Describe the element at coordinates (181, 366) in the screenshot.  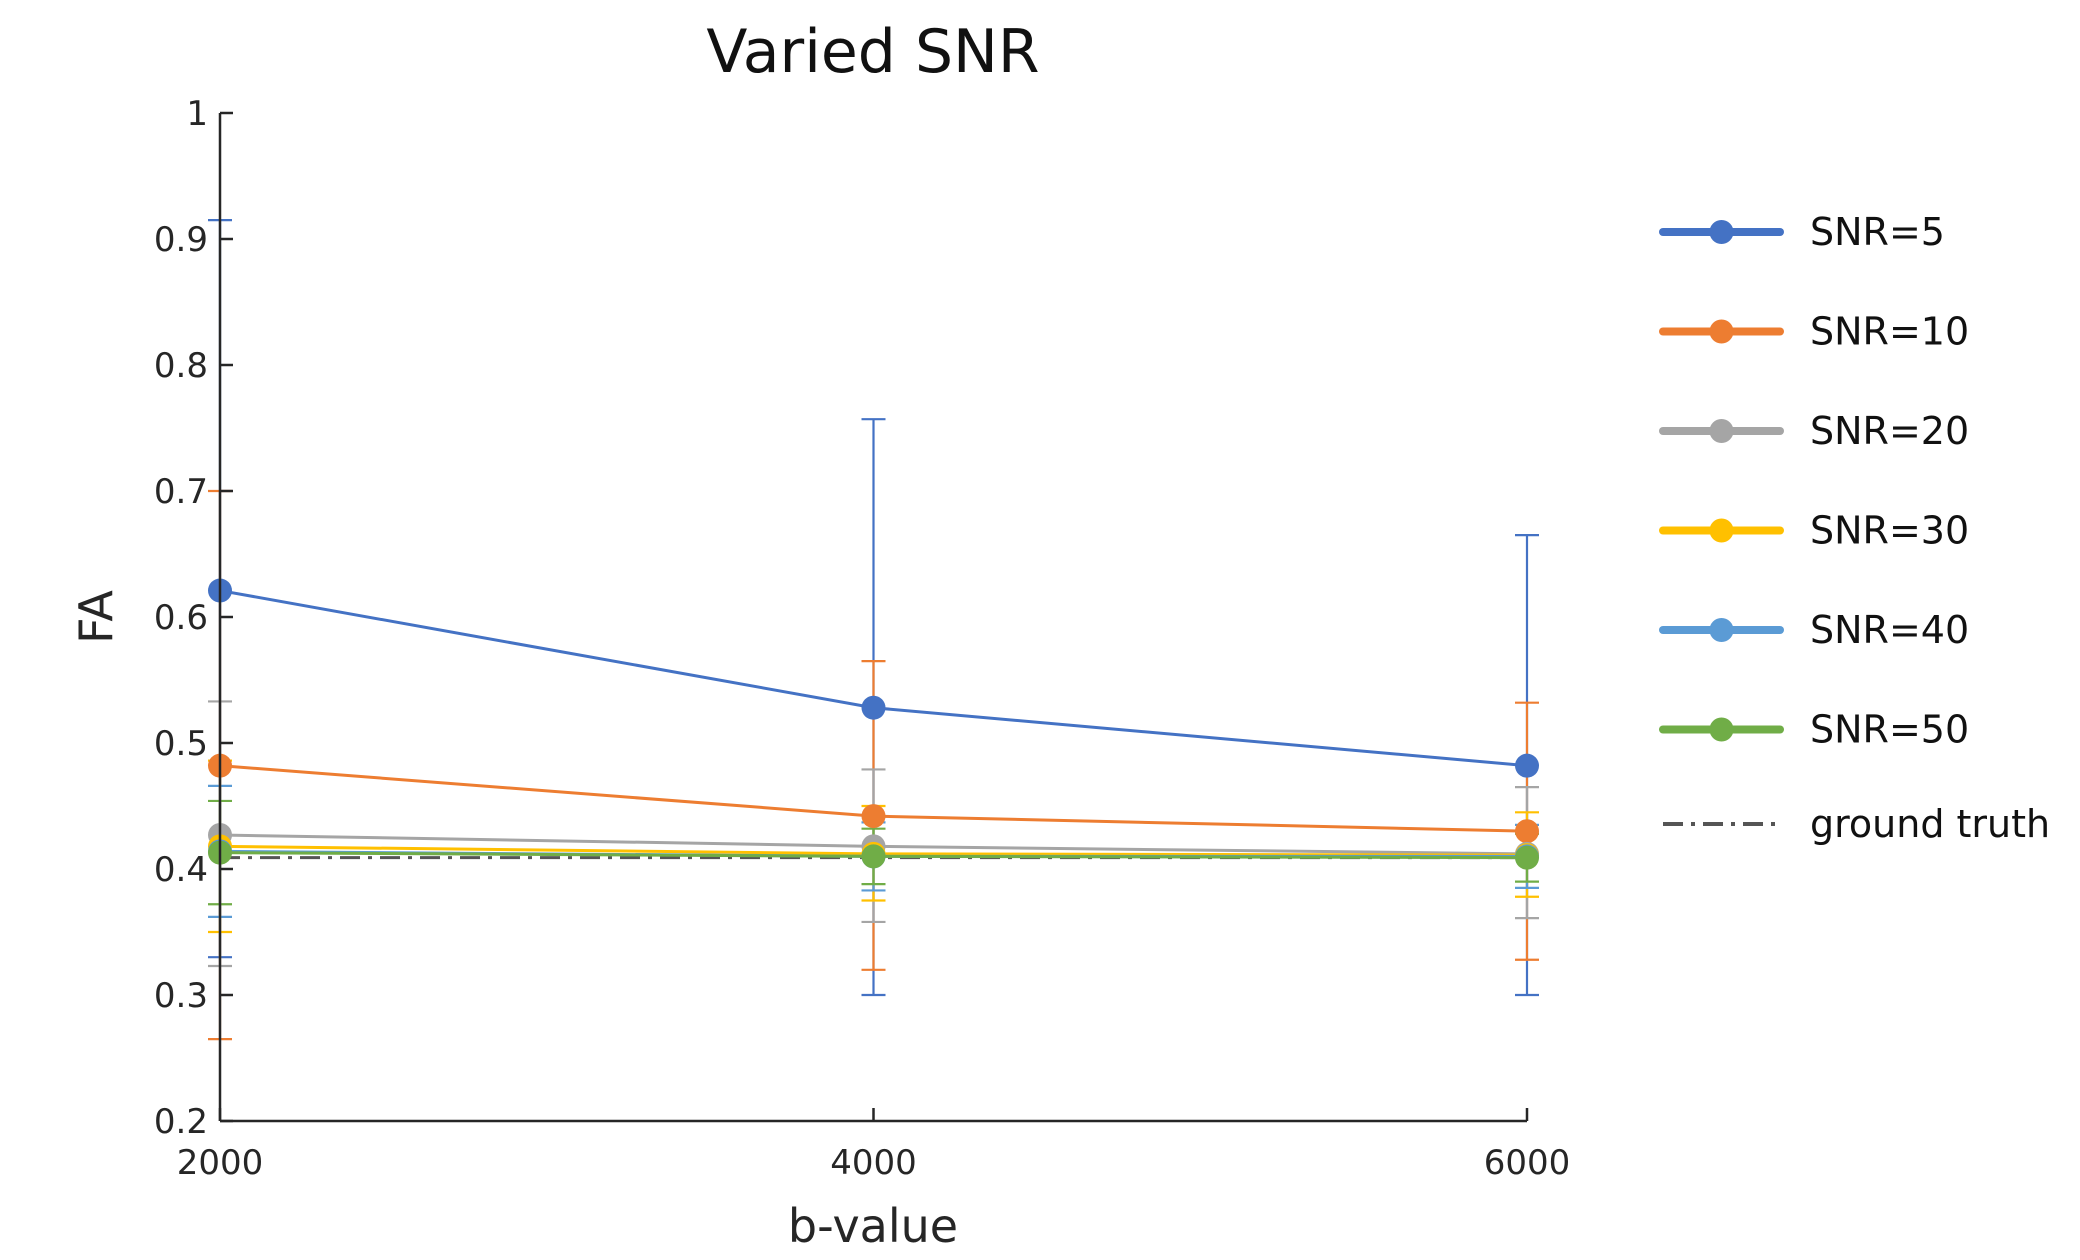
I see `y-tick-label: 0.8` at that location.